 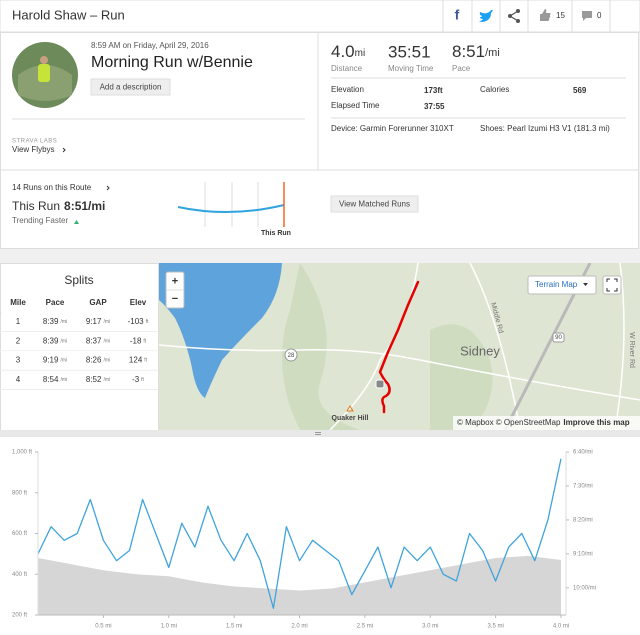 I want to click on split-elev: -18 ft, so click(x=138, y=340).